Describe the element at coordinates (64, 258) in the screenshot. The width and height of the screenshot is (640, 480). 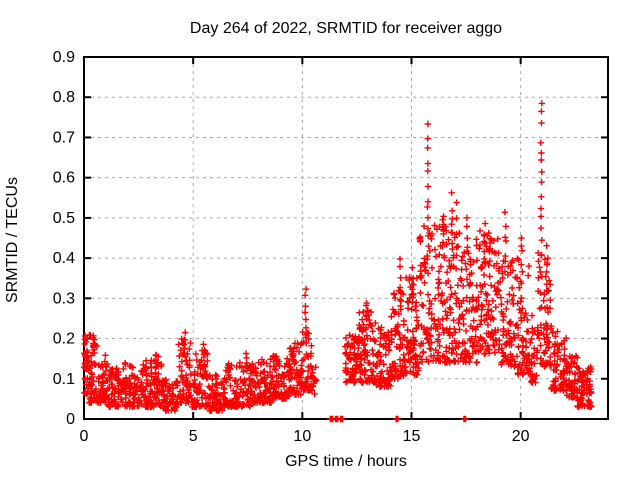
I see `y-tick-label: 0.4` at that location.